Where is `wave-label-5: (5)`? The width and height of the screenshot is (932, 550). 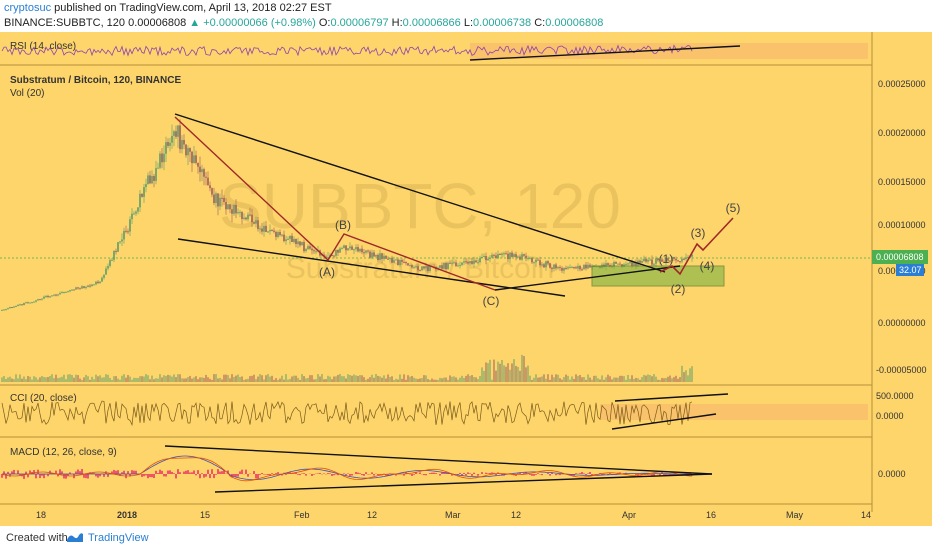 wave-label-5: (5) is located at coordinates (733, 208).